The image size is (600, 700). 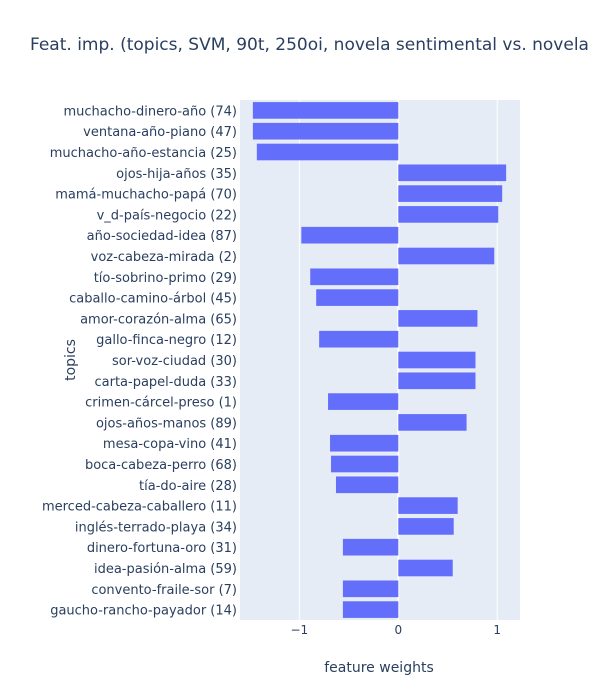 I want to click on category-label: carta-papel-duda (33), so click(x=165, y=382).